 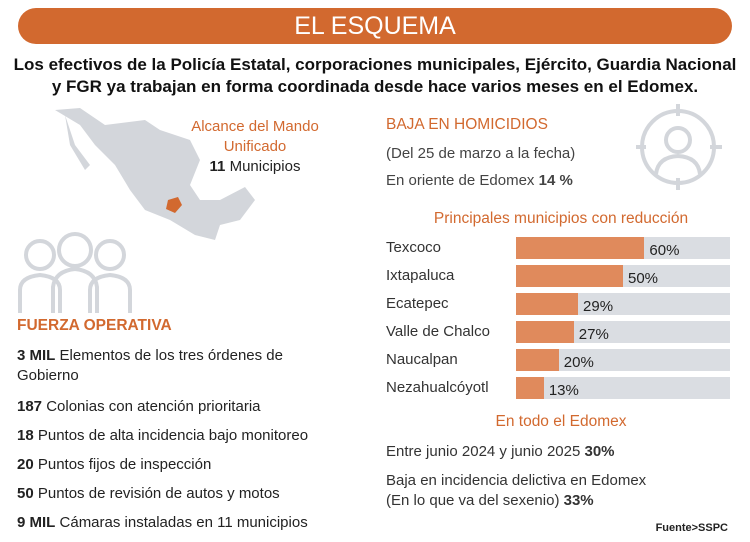 What do you see at coordinates (623, 304) in the screenshot?
I see `bar-track: 29%` at bounding box center [623, 304].